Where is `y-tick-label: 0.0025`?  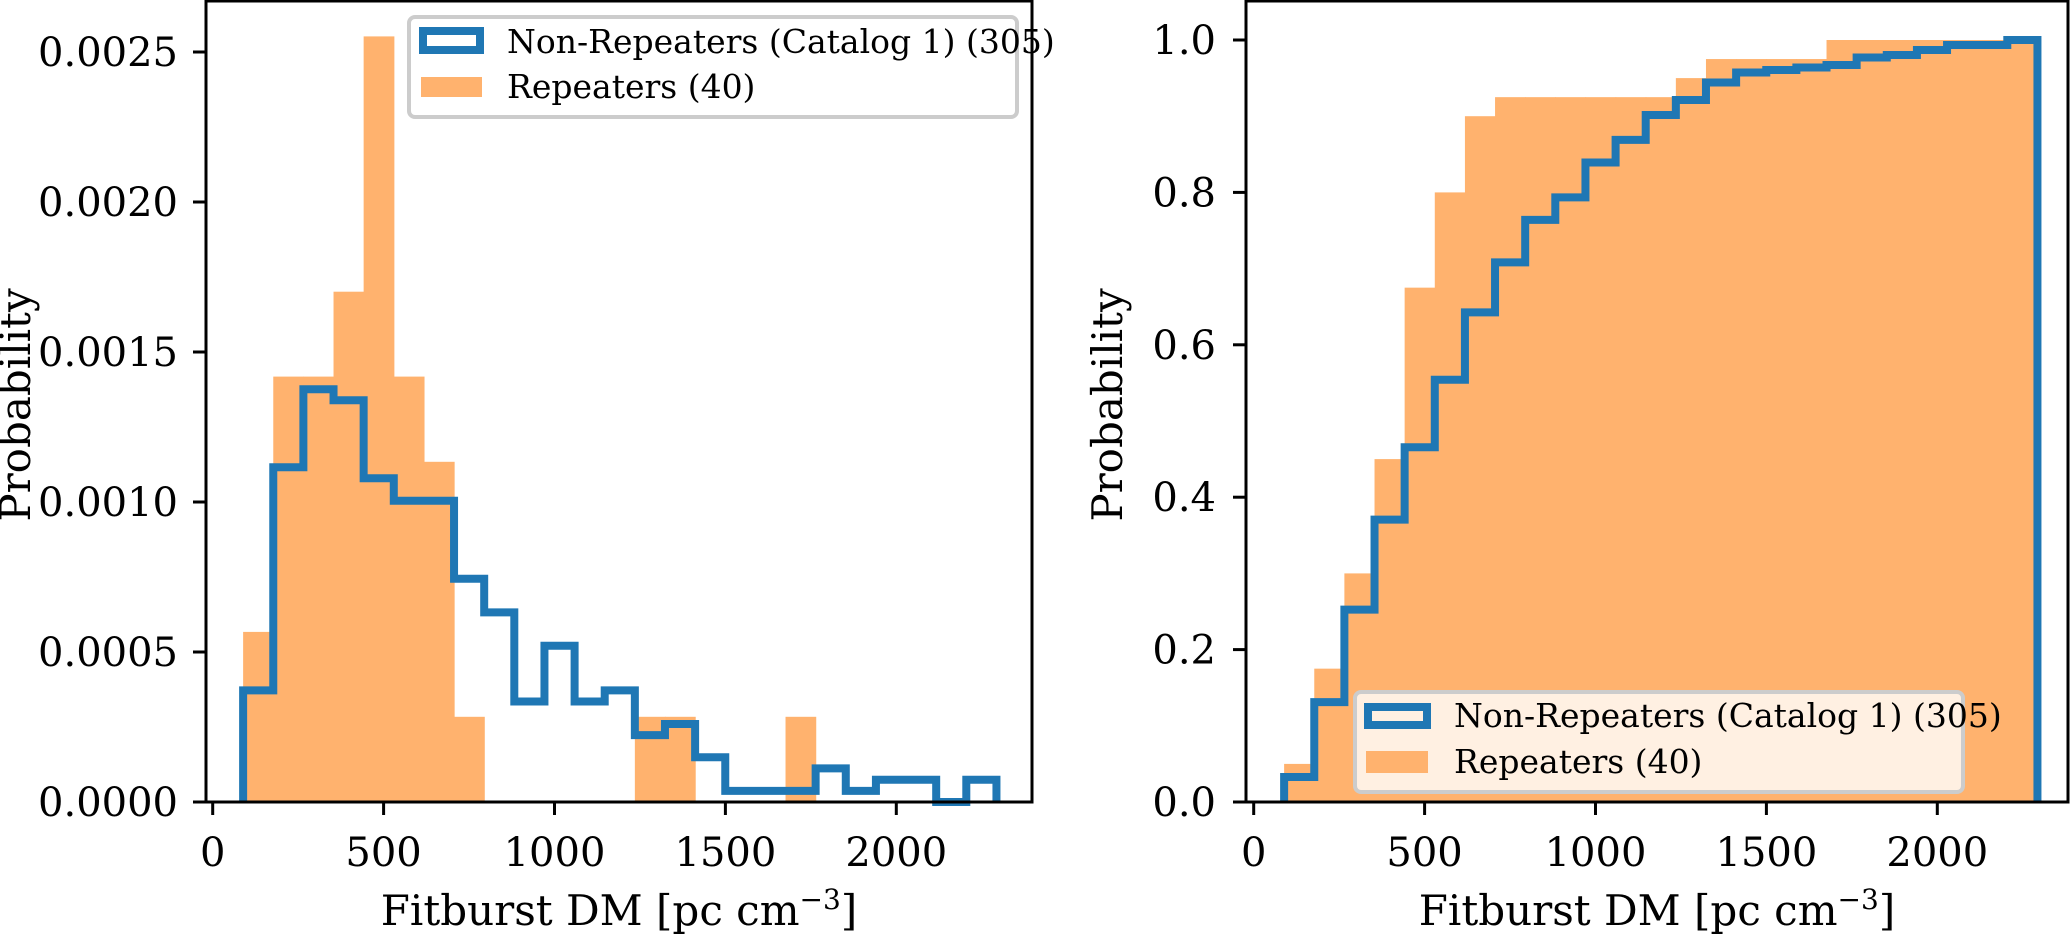 y-tick-label: 0.0025 is located at coordinates (108, 53).